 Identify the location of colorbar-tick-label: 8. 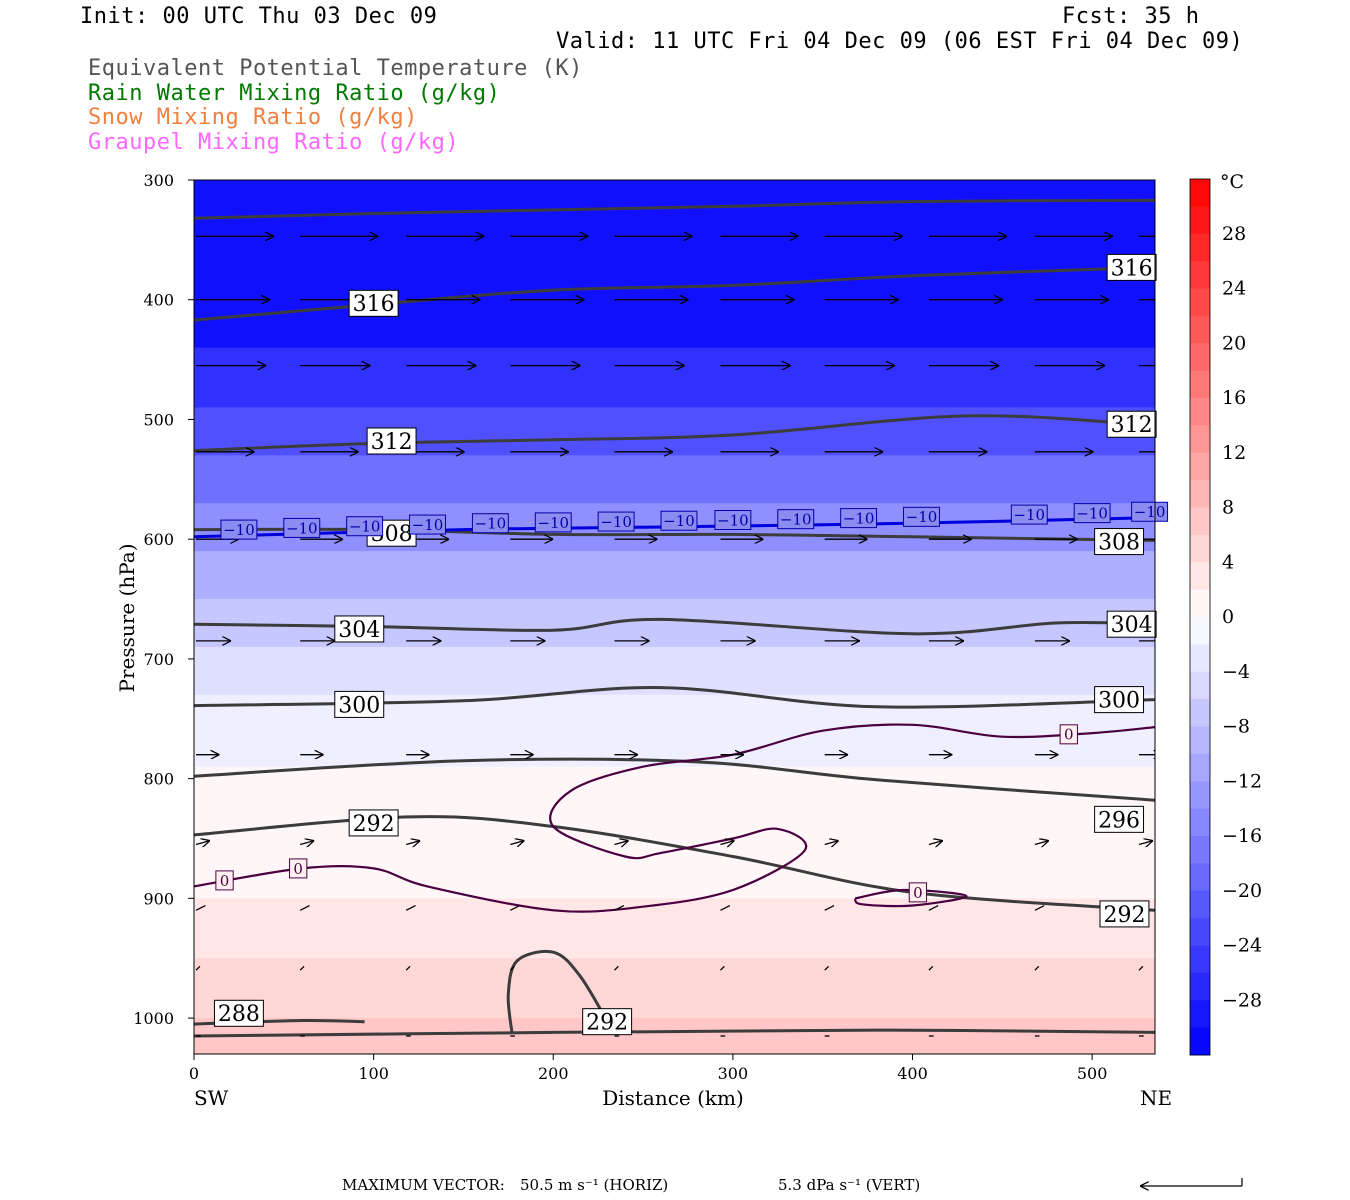
(1228, 508).